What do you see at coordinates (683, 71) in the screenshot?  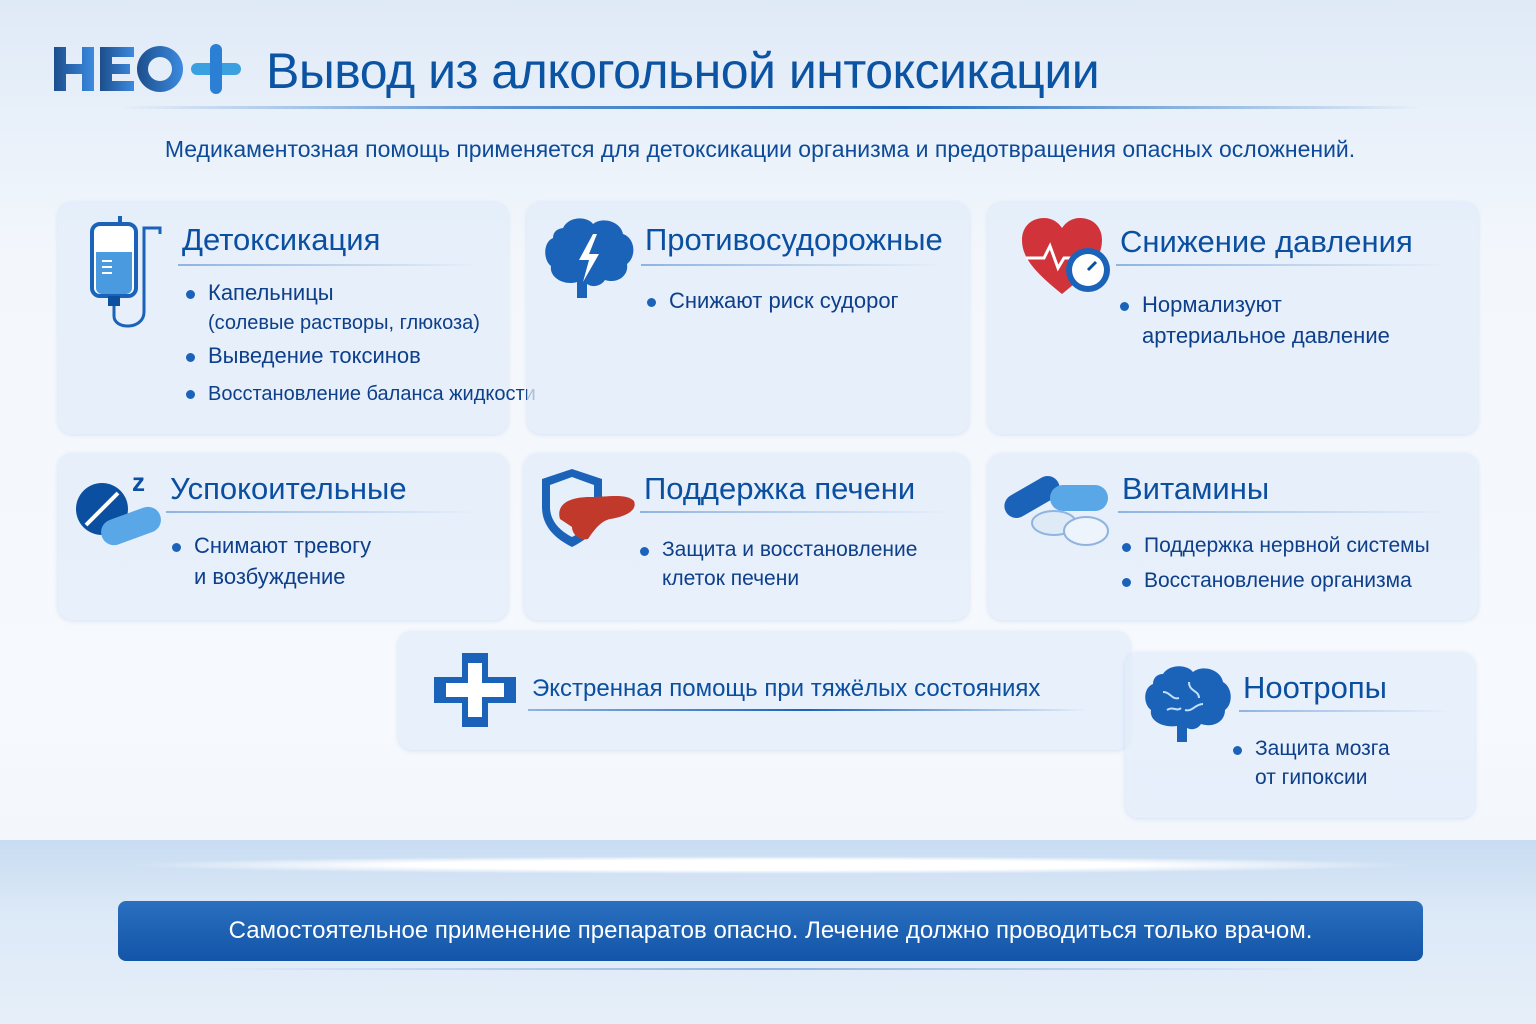 I see `page-title: Вывод из алкогольной интоксикации` at bounding box center [683, 71].